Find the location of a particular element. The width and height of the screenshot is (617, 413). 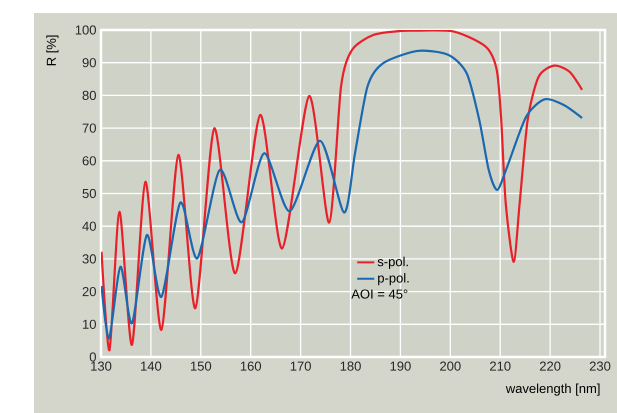

x-tick-label: 140 is located at coordinates (151, 366).